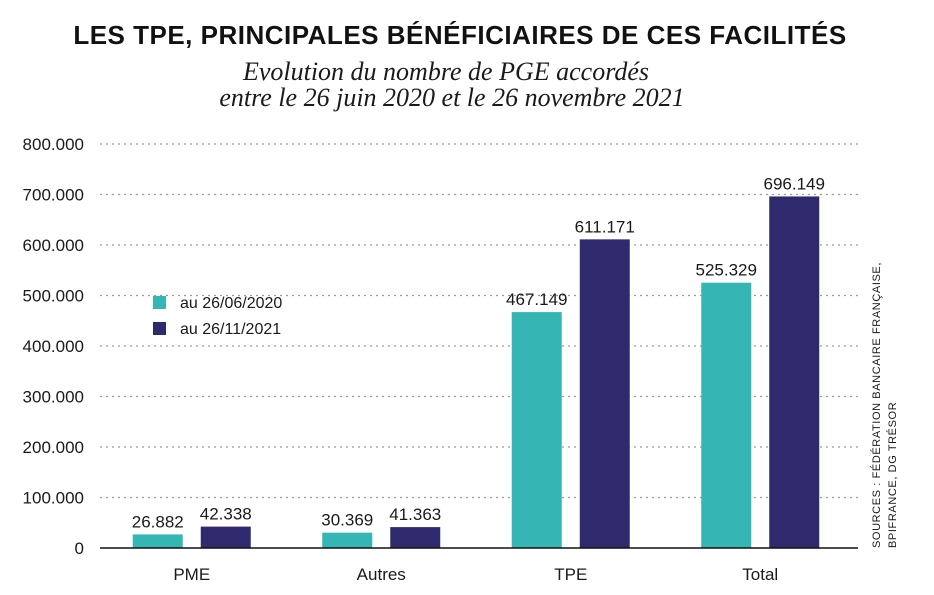 Image resolution: width=934 pixels, height=595 pixels. What do you see at coordinates (876, 405) in the screenshot?
I see `source-line1: SOURCES : FÉDÉRATION BANCAIRE FRANÇAISE,` at bounding box center [876, 405].